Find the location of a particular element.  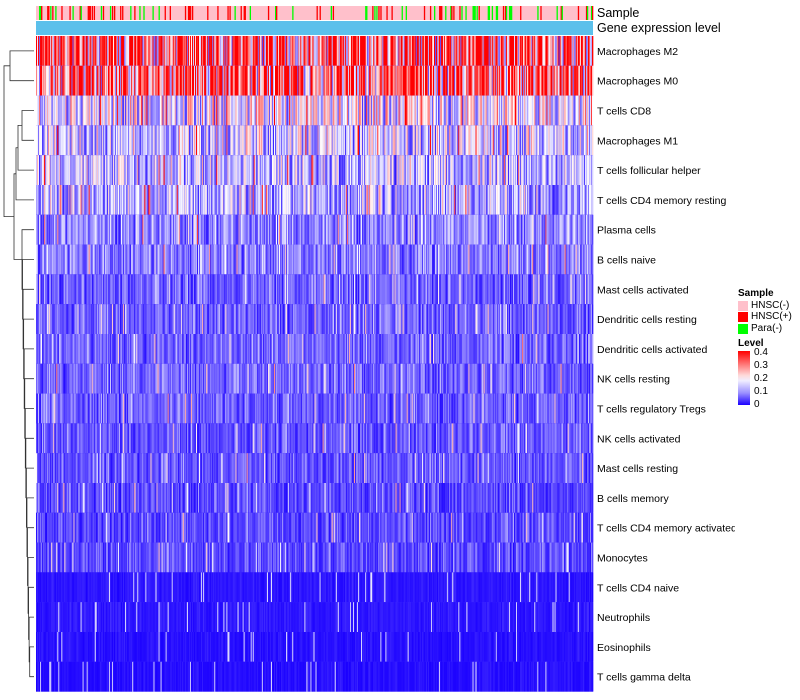

gene-expression-track is located at coordinates (314, 28).